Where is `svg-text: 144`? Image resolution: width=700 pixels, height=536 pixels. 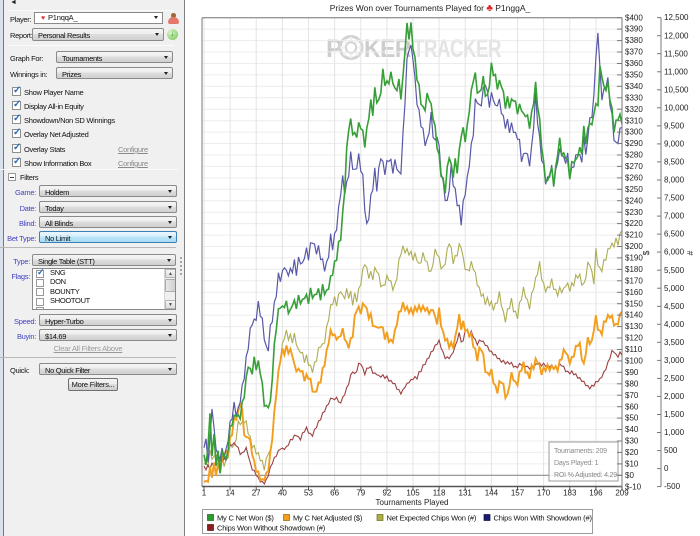
svg-text: 144 is located at coordinates (492, 493).